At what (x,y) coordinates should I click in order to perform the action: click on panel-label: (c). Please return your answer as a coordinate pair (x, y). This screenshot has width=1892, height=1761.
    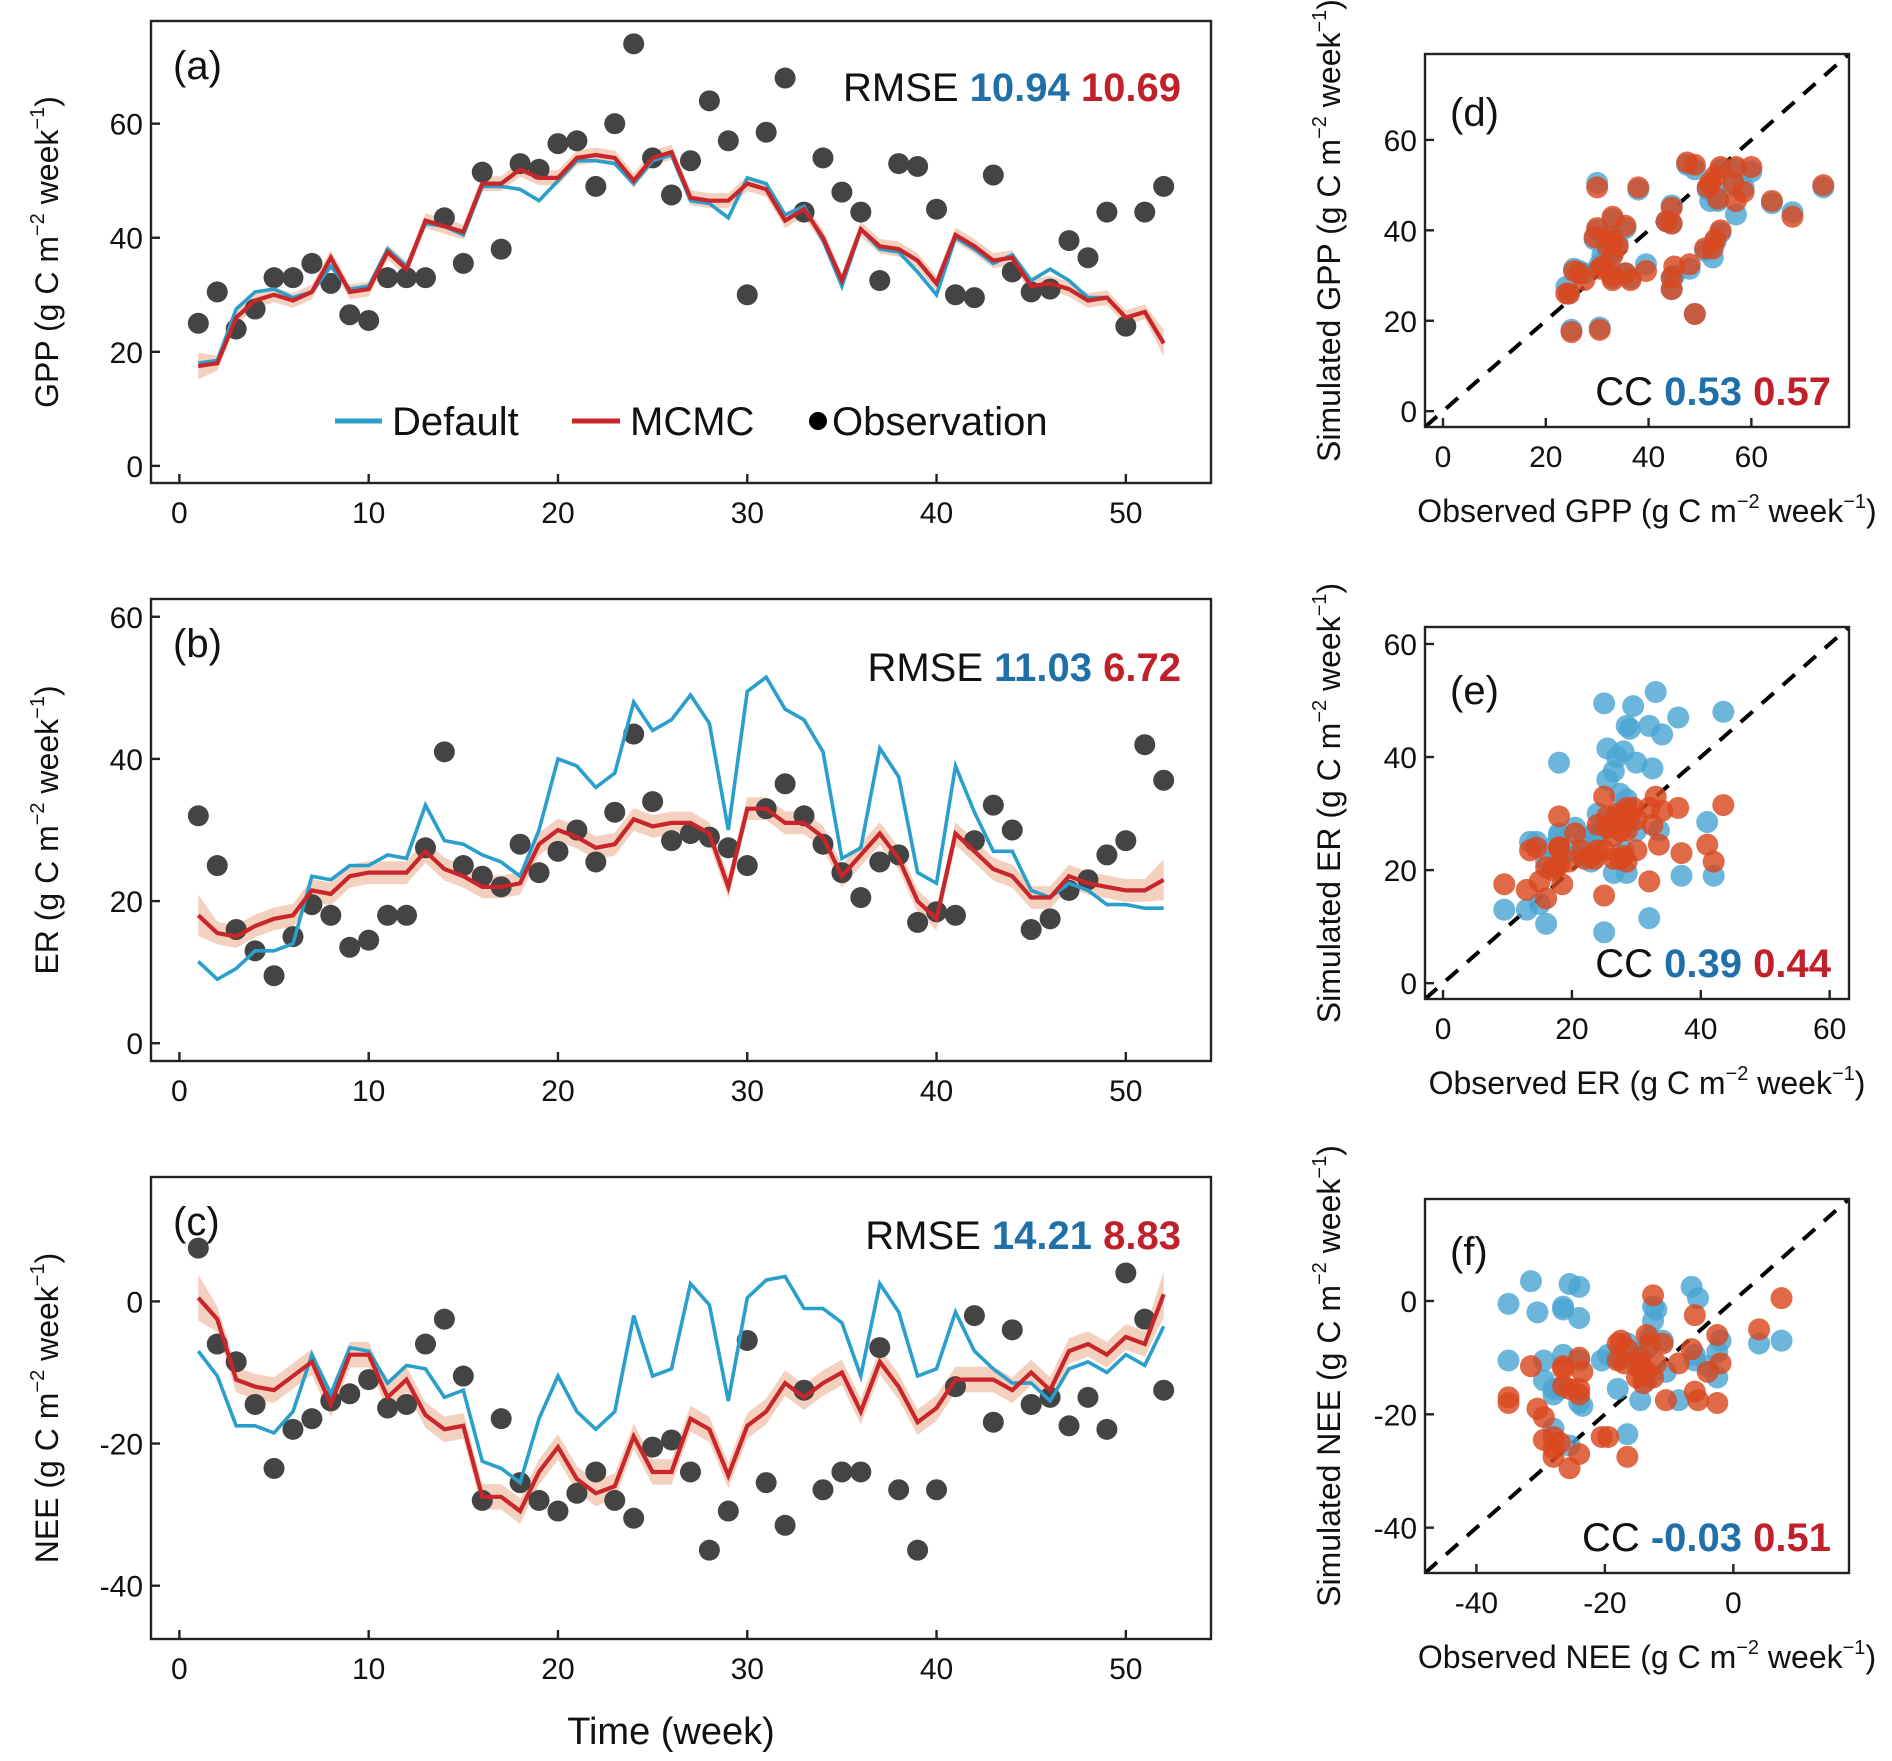
    Looking at the image, I should click on (196, 1222).